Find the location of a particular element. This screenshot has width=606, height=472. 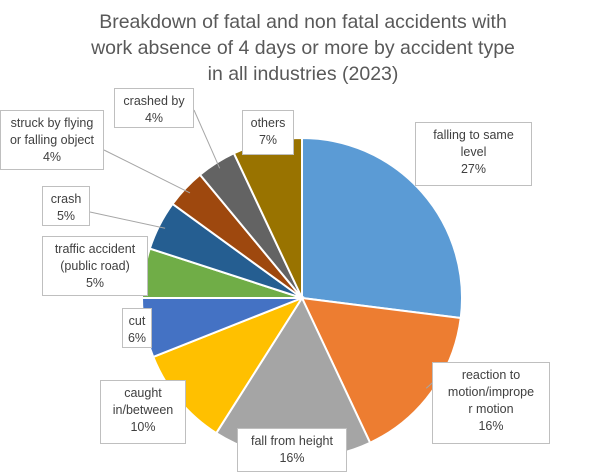

data-label-percent: 6% is located at coordinates (137, 338).